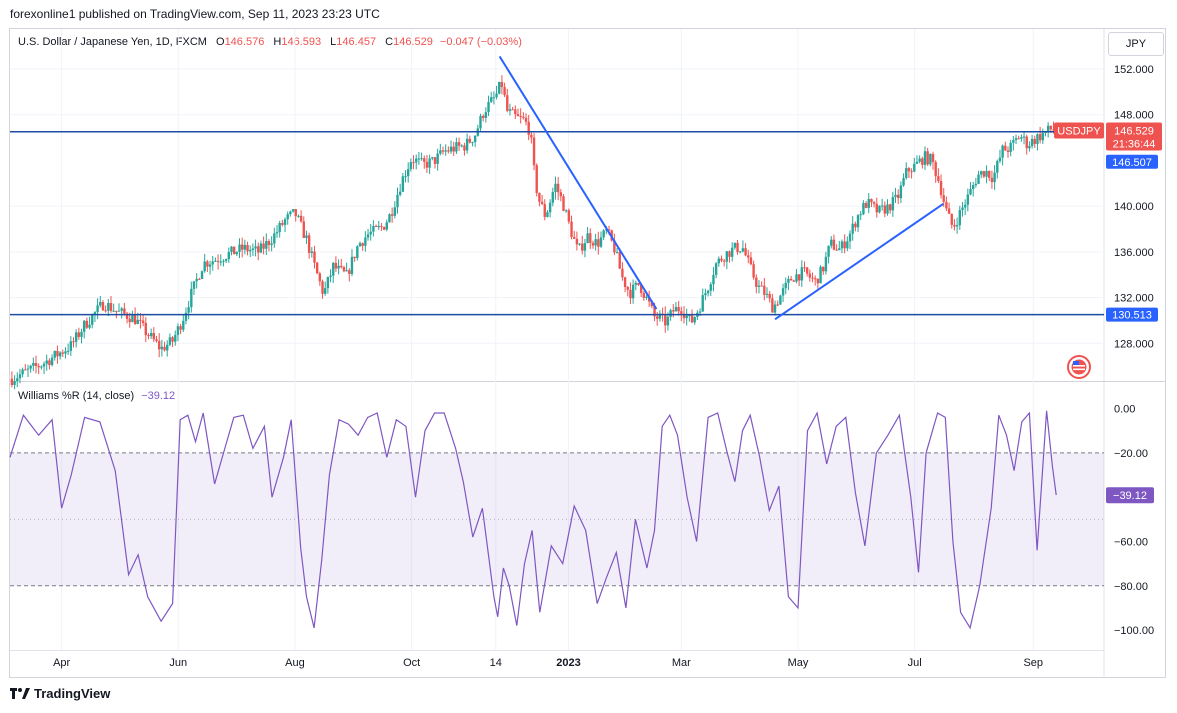 Image resolution: width=1177 pixels, height=713 pixels. What do you see at coordinates (295, 663) in the screenshot?
I see `time-tick-label: Aug` at bounding box center [295, 663].